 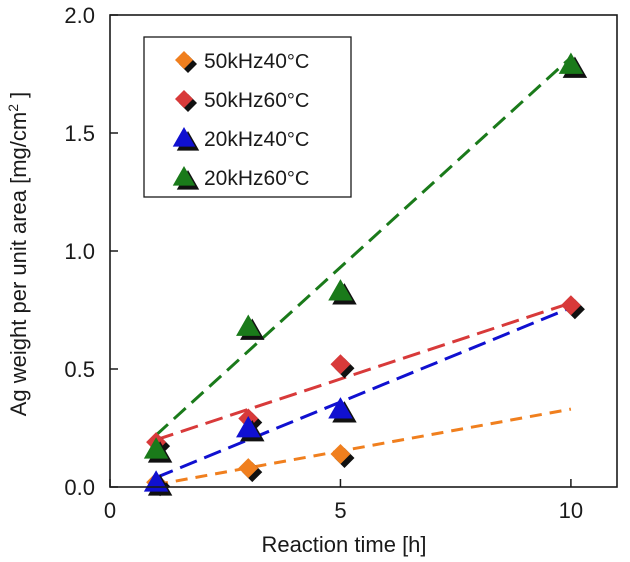 What do you see at coordinates (18, 98) in the screenshot?
I see `y-axis-title-end: ]` at bounding box center [18, 98].